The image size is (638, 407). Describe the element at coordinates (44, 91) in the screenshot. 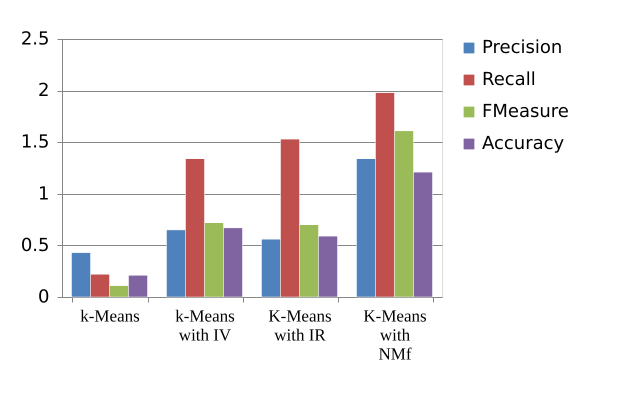

I see `y-tick-label: 2` at that location.